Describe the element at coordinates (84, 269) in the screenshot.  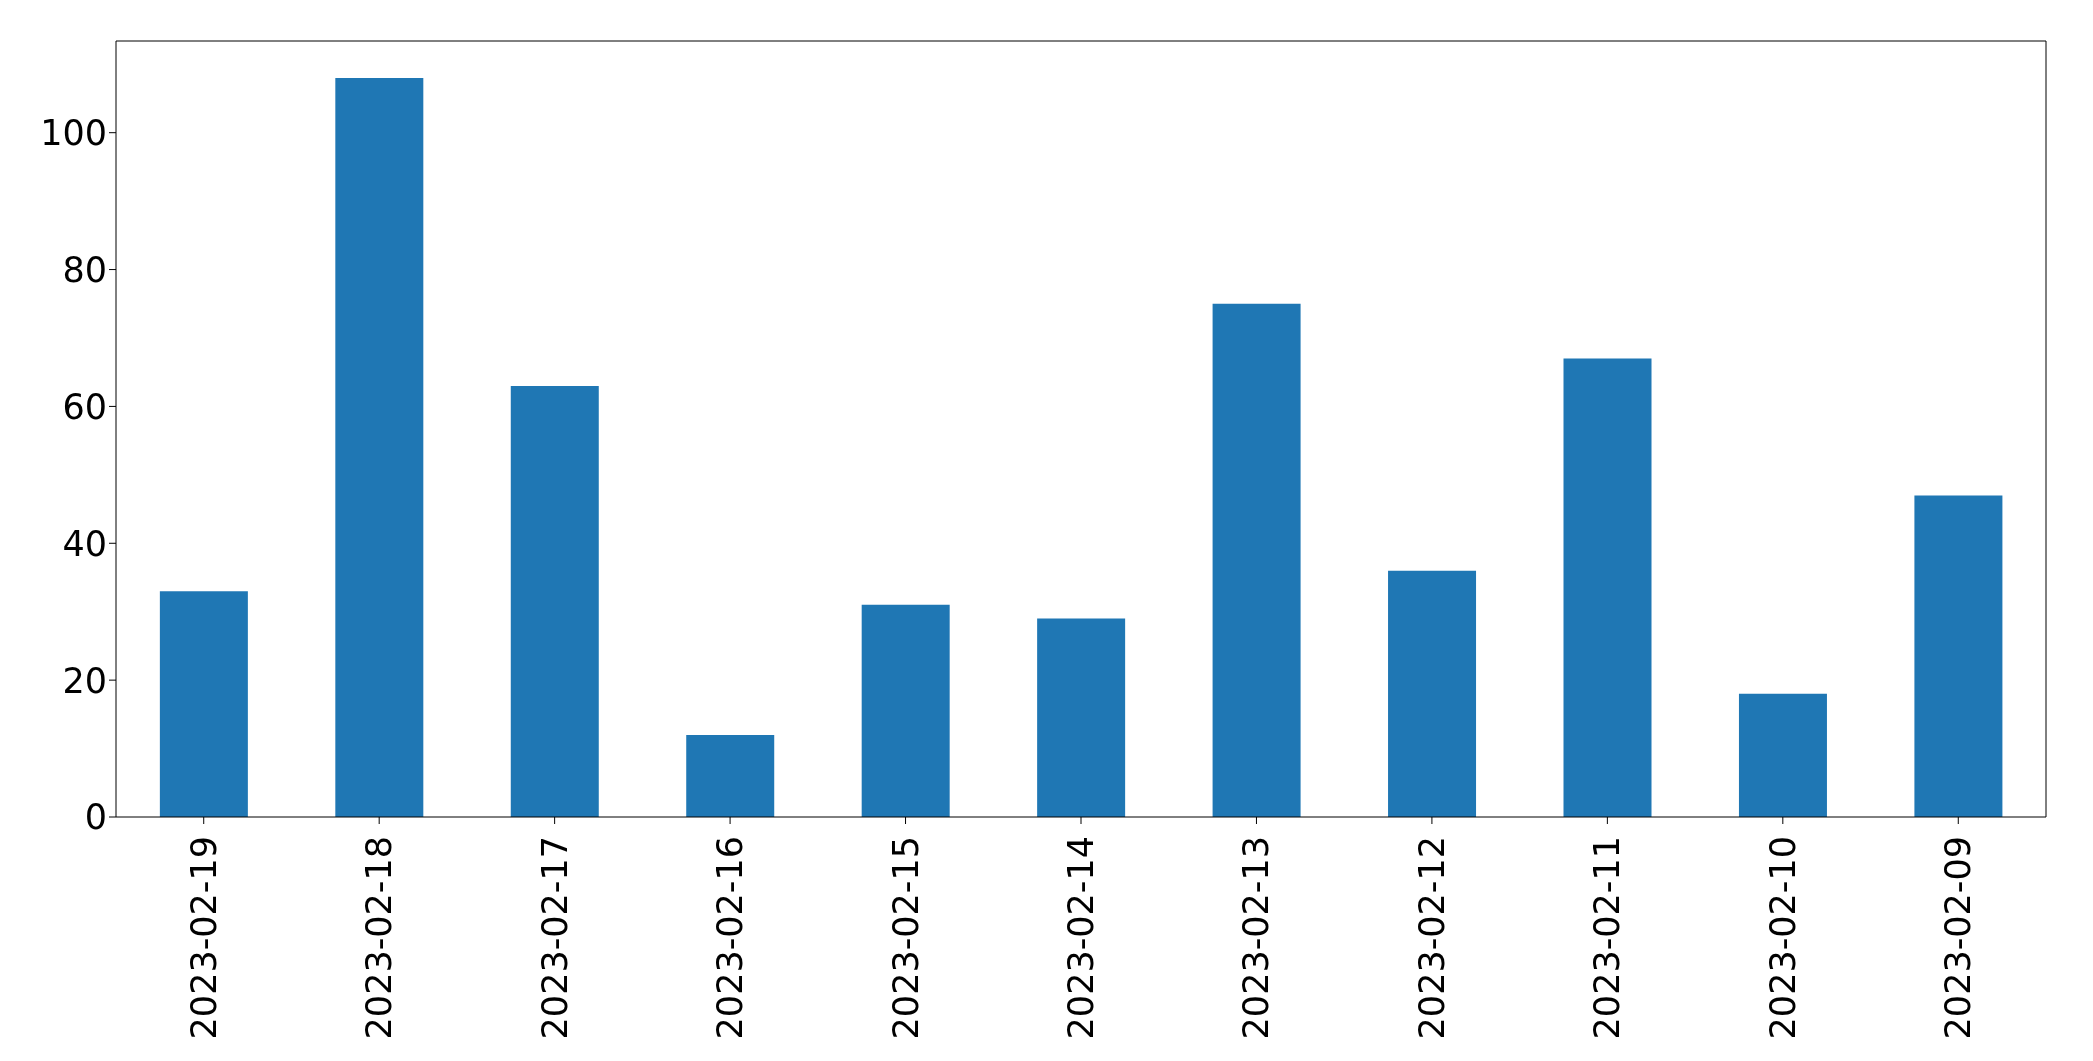
I see `y-tick-label: 80` at that location.